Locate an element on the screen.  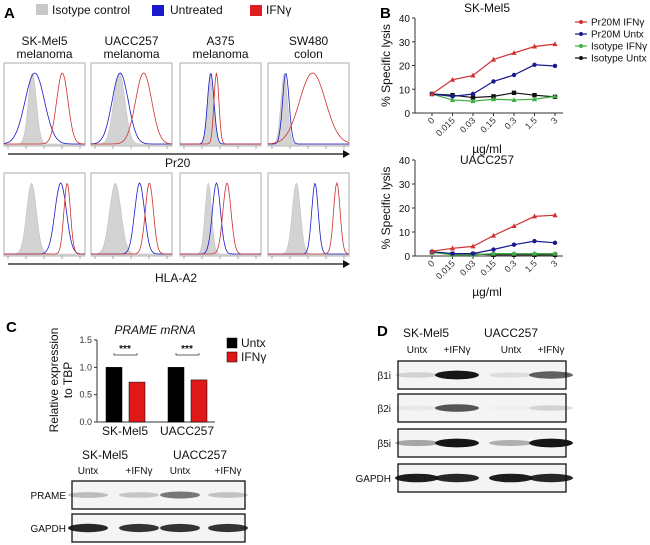
y-axis-label: Relative expressionto TBP is located at coordinates (61, 380).